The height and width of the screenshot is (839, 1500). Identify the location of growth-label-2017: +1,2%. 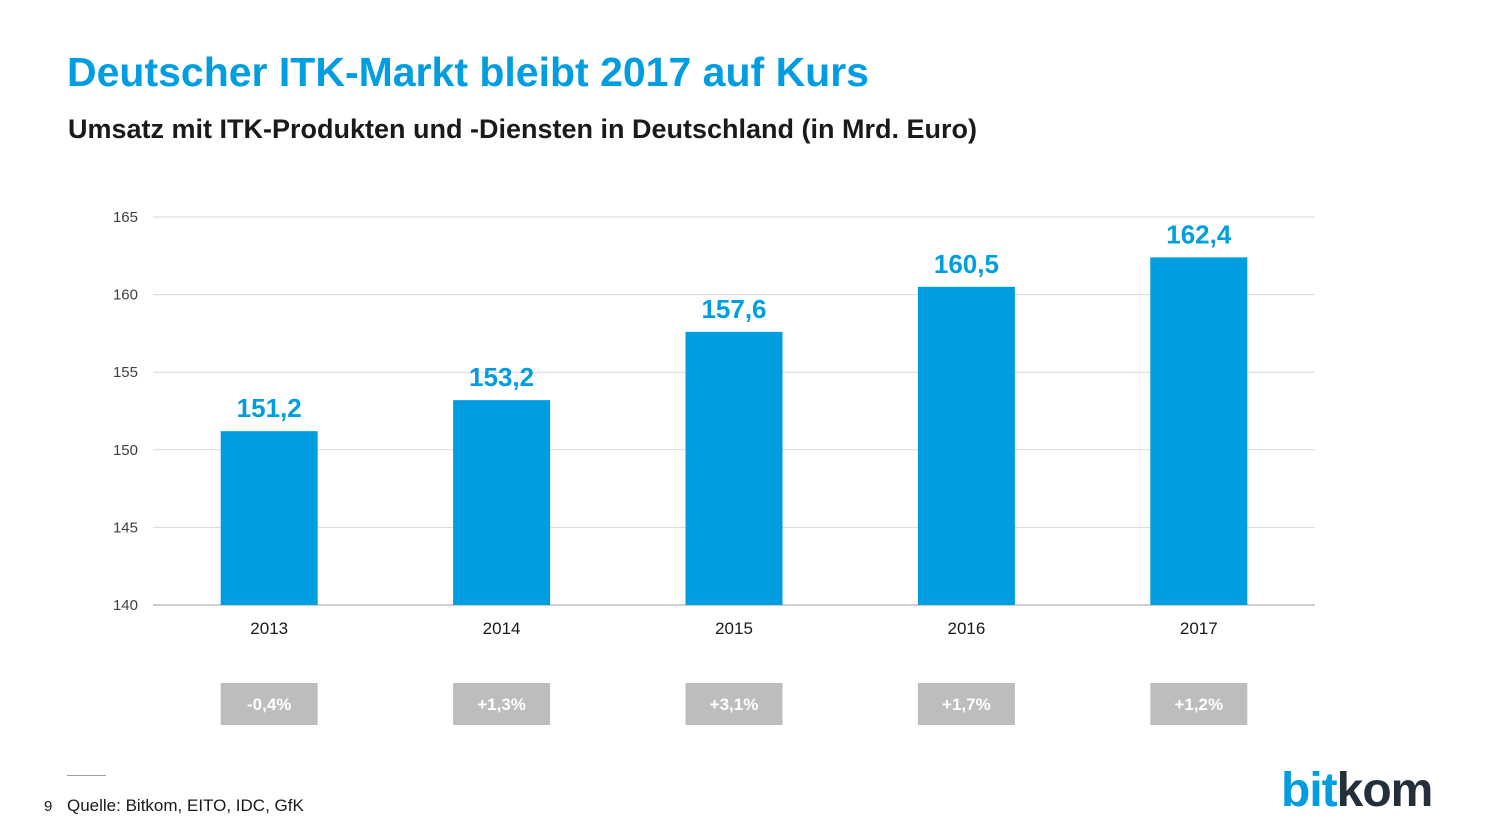
(1198, 704).